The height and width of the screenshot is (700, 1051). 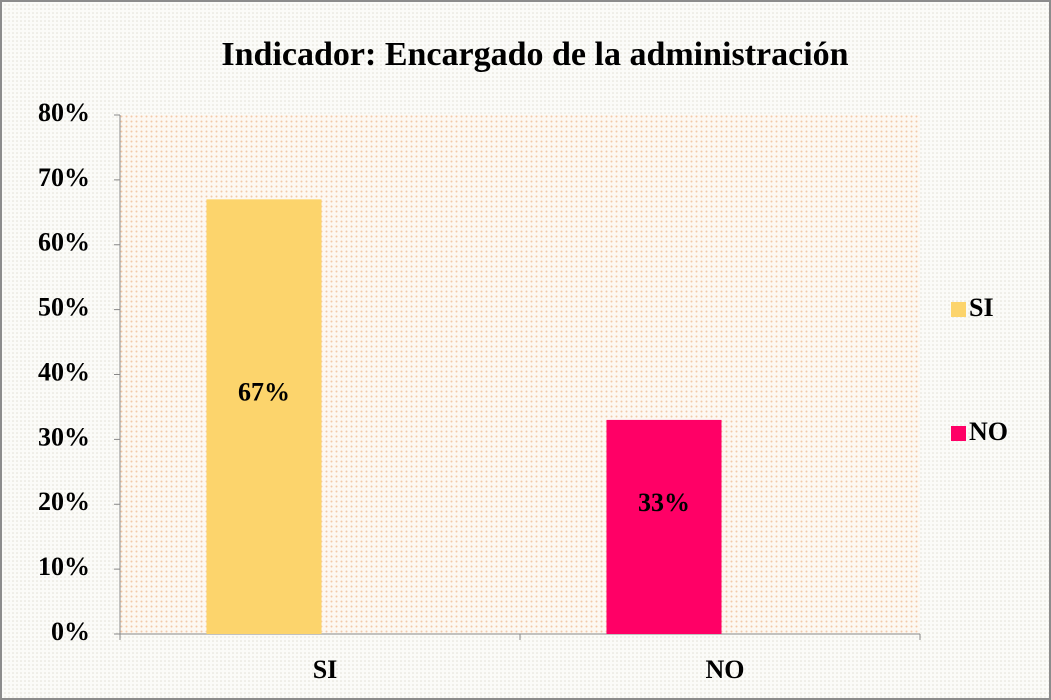 What do you see at coordinates (64, 501) in the screenshot?
I see `y-tick-label: 20%` at bounding box center [64, 501].